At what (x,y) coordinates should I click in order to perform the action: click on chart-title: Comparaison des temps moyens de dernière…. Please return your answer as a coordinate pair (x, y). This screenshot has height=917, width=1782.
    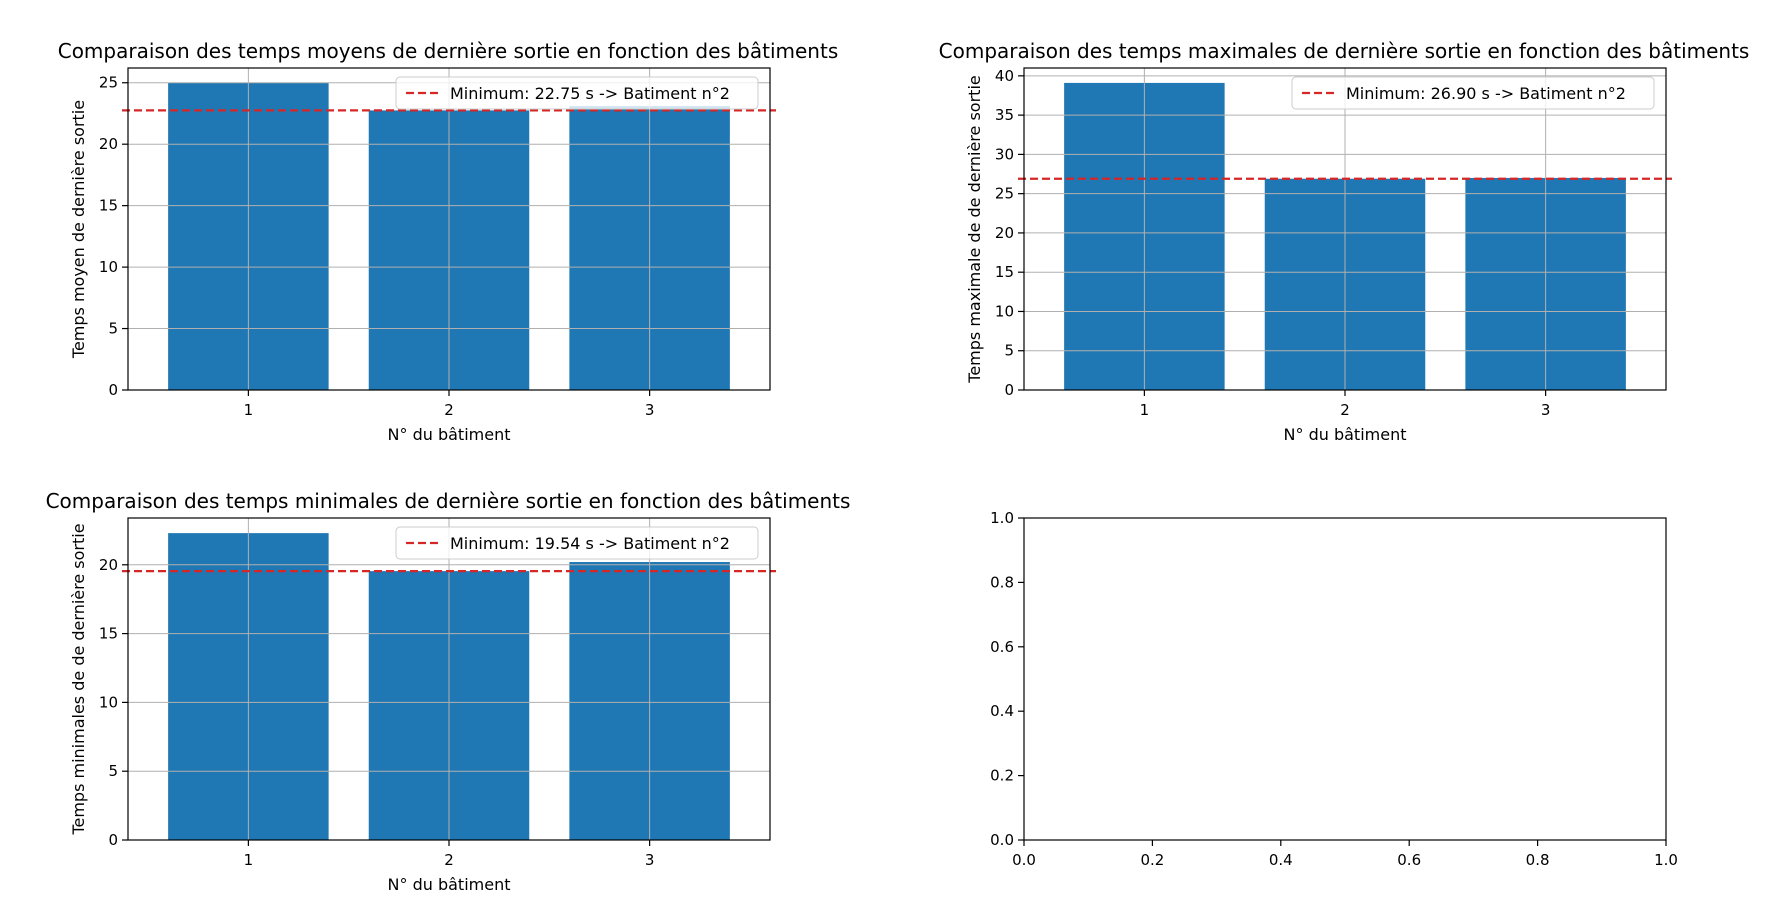
    Looking at the image, I should click on (448, 51).